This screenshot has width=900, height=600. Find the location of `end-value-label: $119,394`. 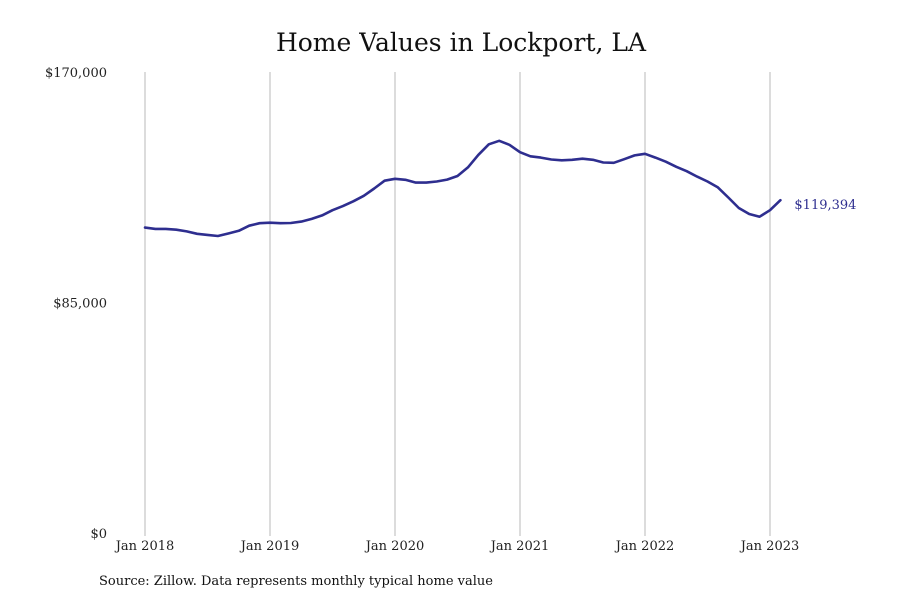

end-value-label: $119,394 is located at coordinates (825, 205).